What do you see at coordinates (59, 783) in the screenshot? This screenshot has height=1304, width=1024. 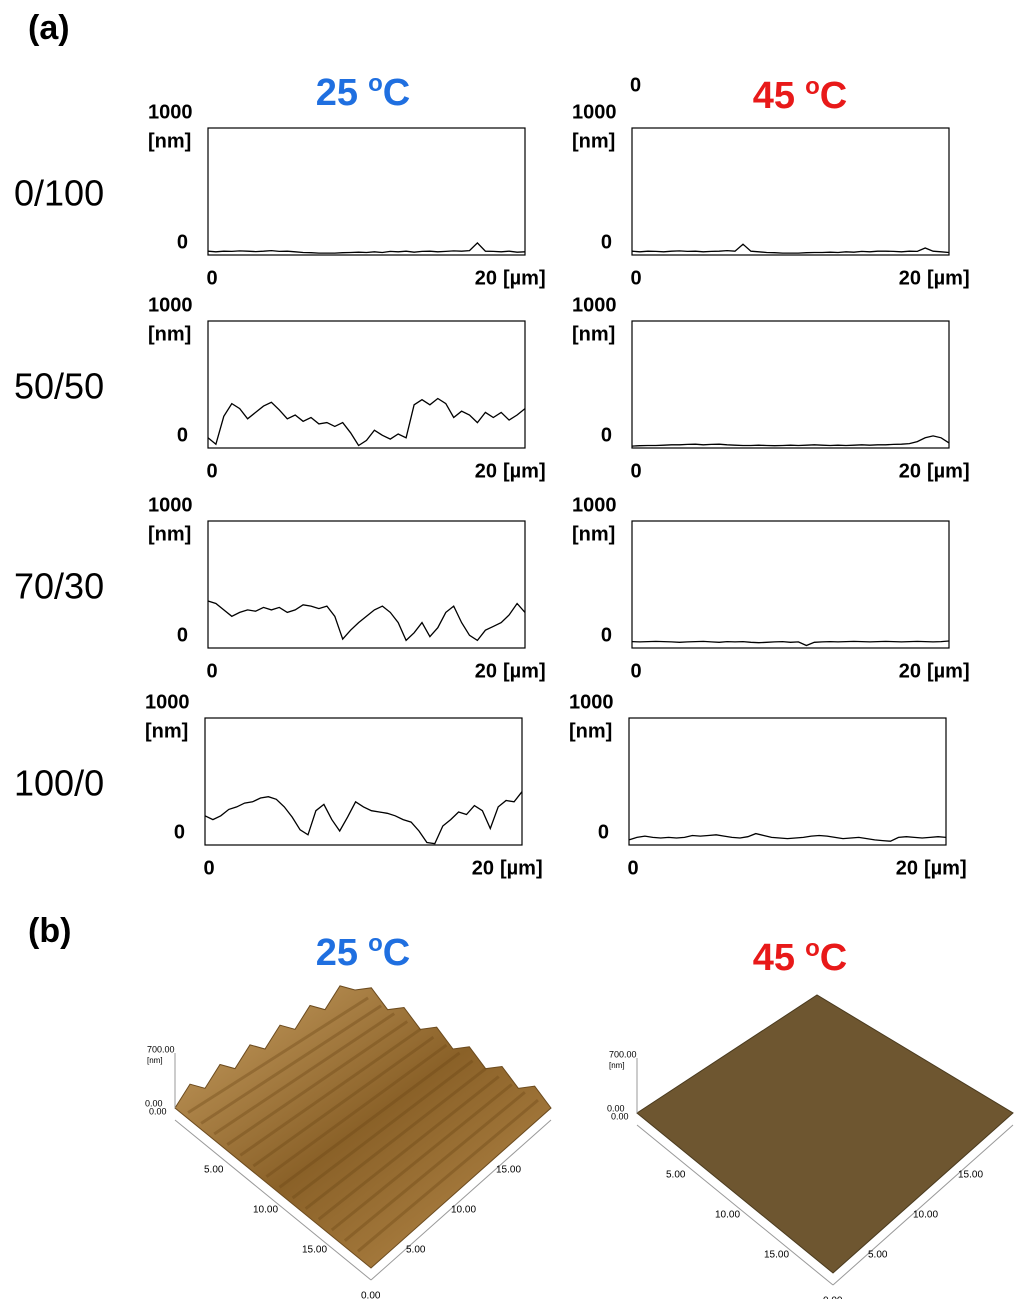 I see `row-label: 100/0` at bounding box center [59, 783].